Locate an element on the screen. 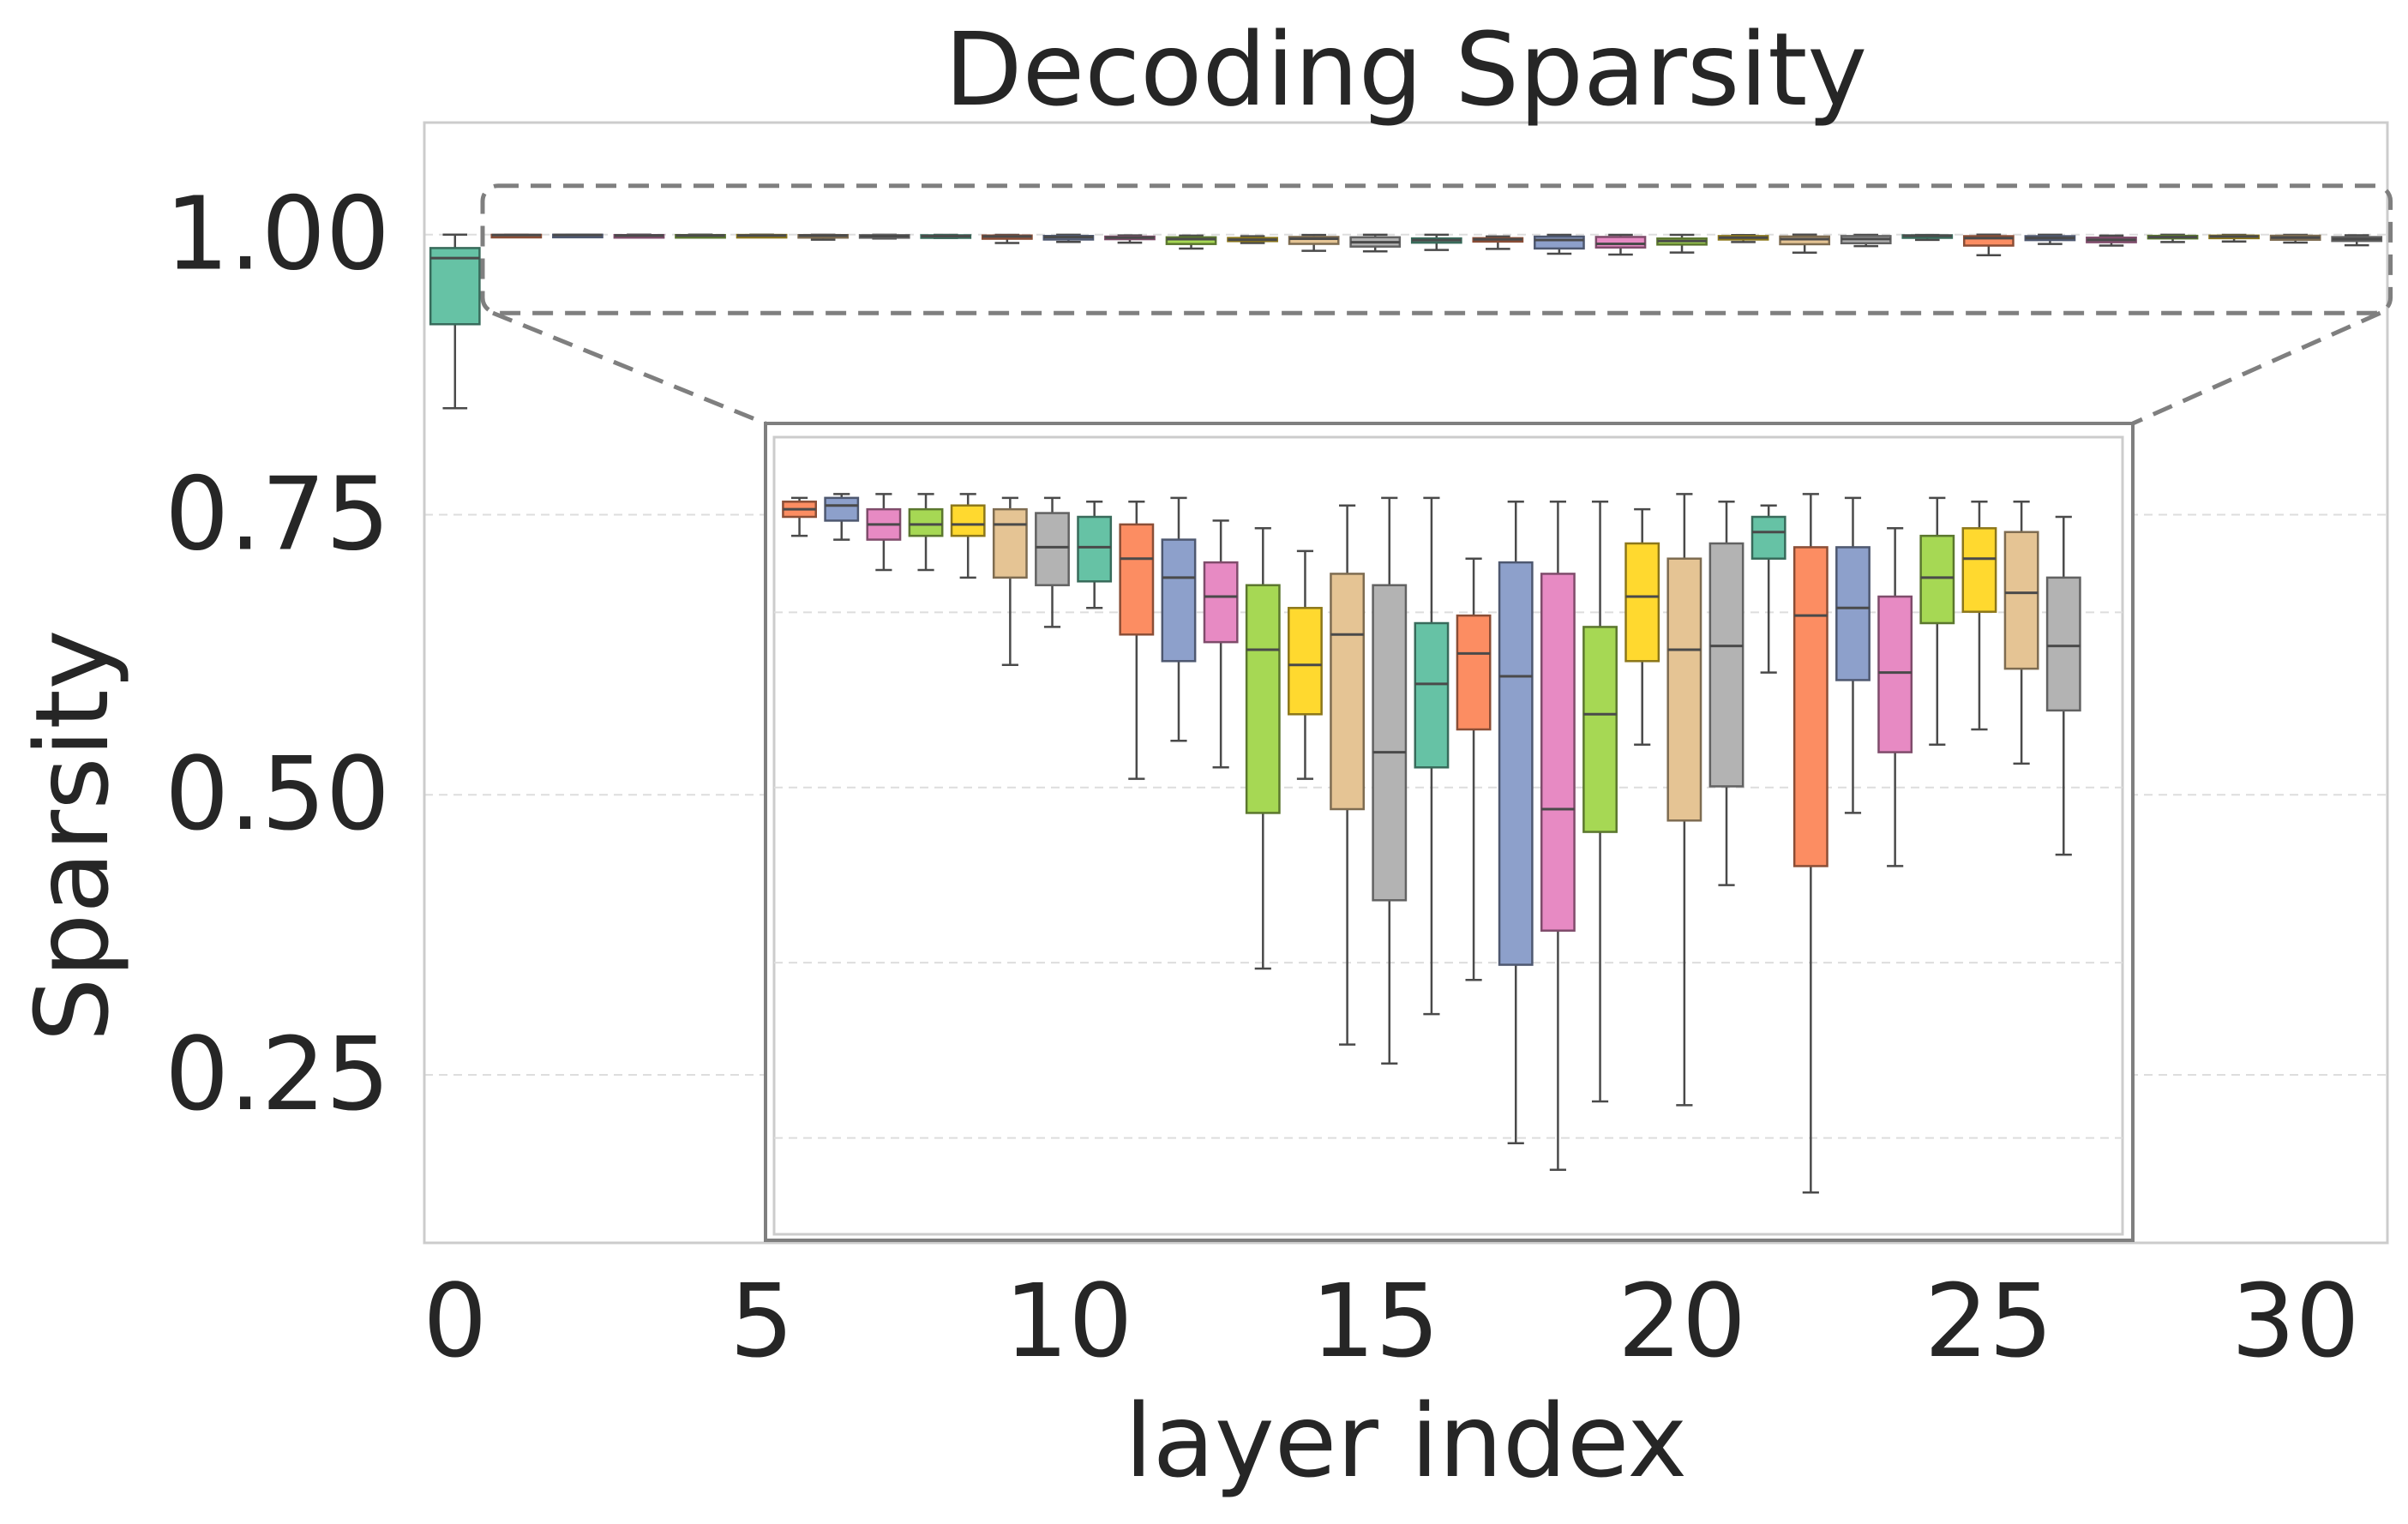 This screenshot has width=2408, height=1524. x-tick-labels: 0 5 10 15 20 25 30 is located at coordinates (1391, 1321).